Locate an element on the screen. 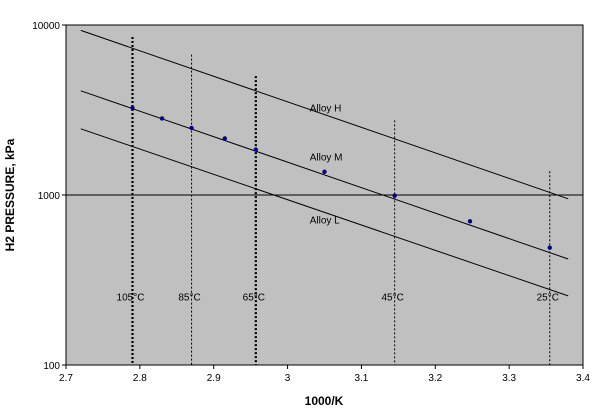  y-tick-label: 1000 is located at coordinates (49, 196).